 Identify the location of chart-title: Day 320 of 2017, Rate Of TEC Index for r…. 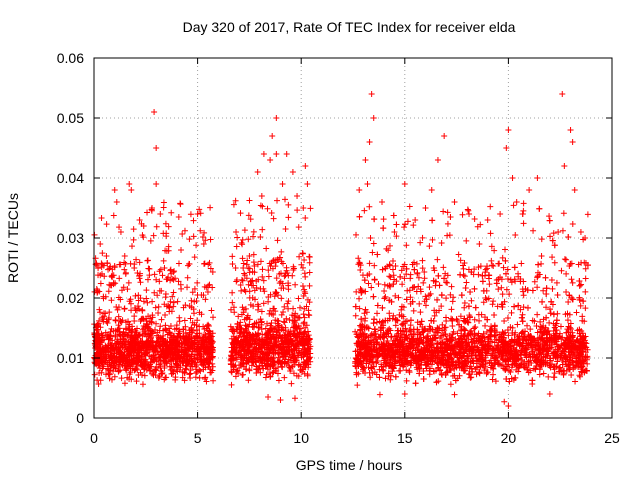
(349, 27).